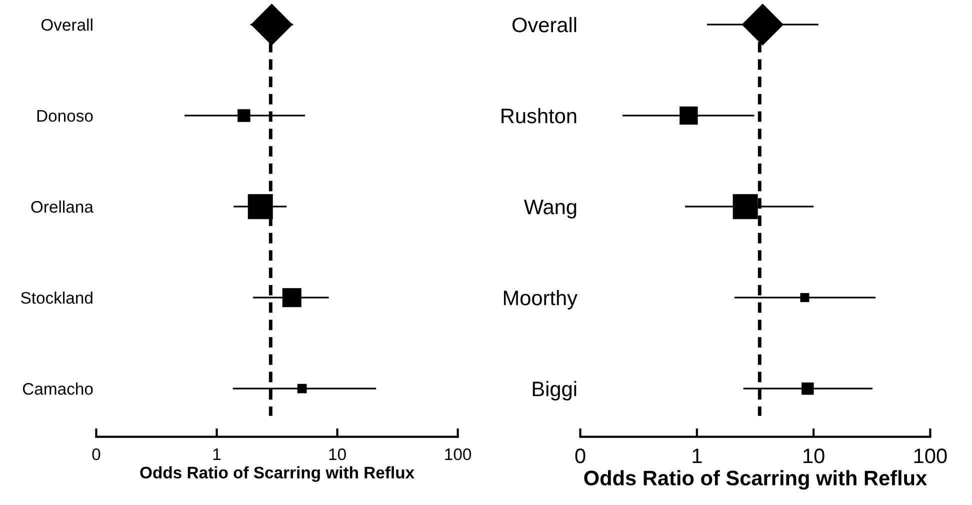 The height and width of the screenshot is (505, 972). What do you see at coordinates (550, 209) in the screenshot?
I see `y-tick-label: Wang` at bounding box center [550, 209].